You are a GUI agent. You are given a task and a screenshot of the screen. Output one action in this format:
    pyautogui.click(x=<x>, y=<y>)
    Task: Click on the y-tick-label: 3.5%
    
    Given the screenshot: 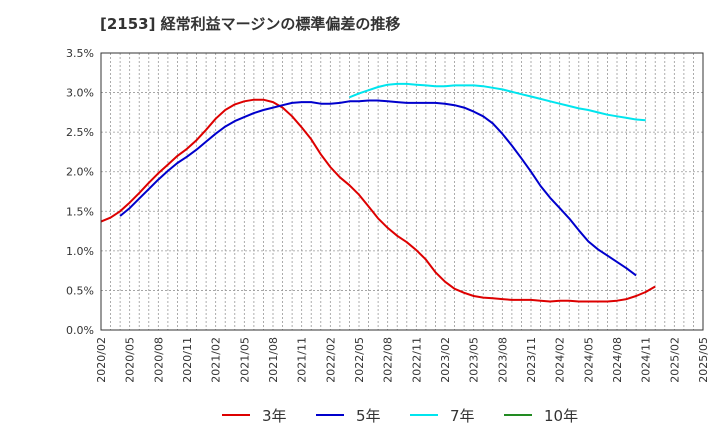 What is the action you would take?
    pyautogui.click(x=80, y=53)
    